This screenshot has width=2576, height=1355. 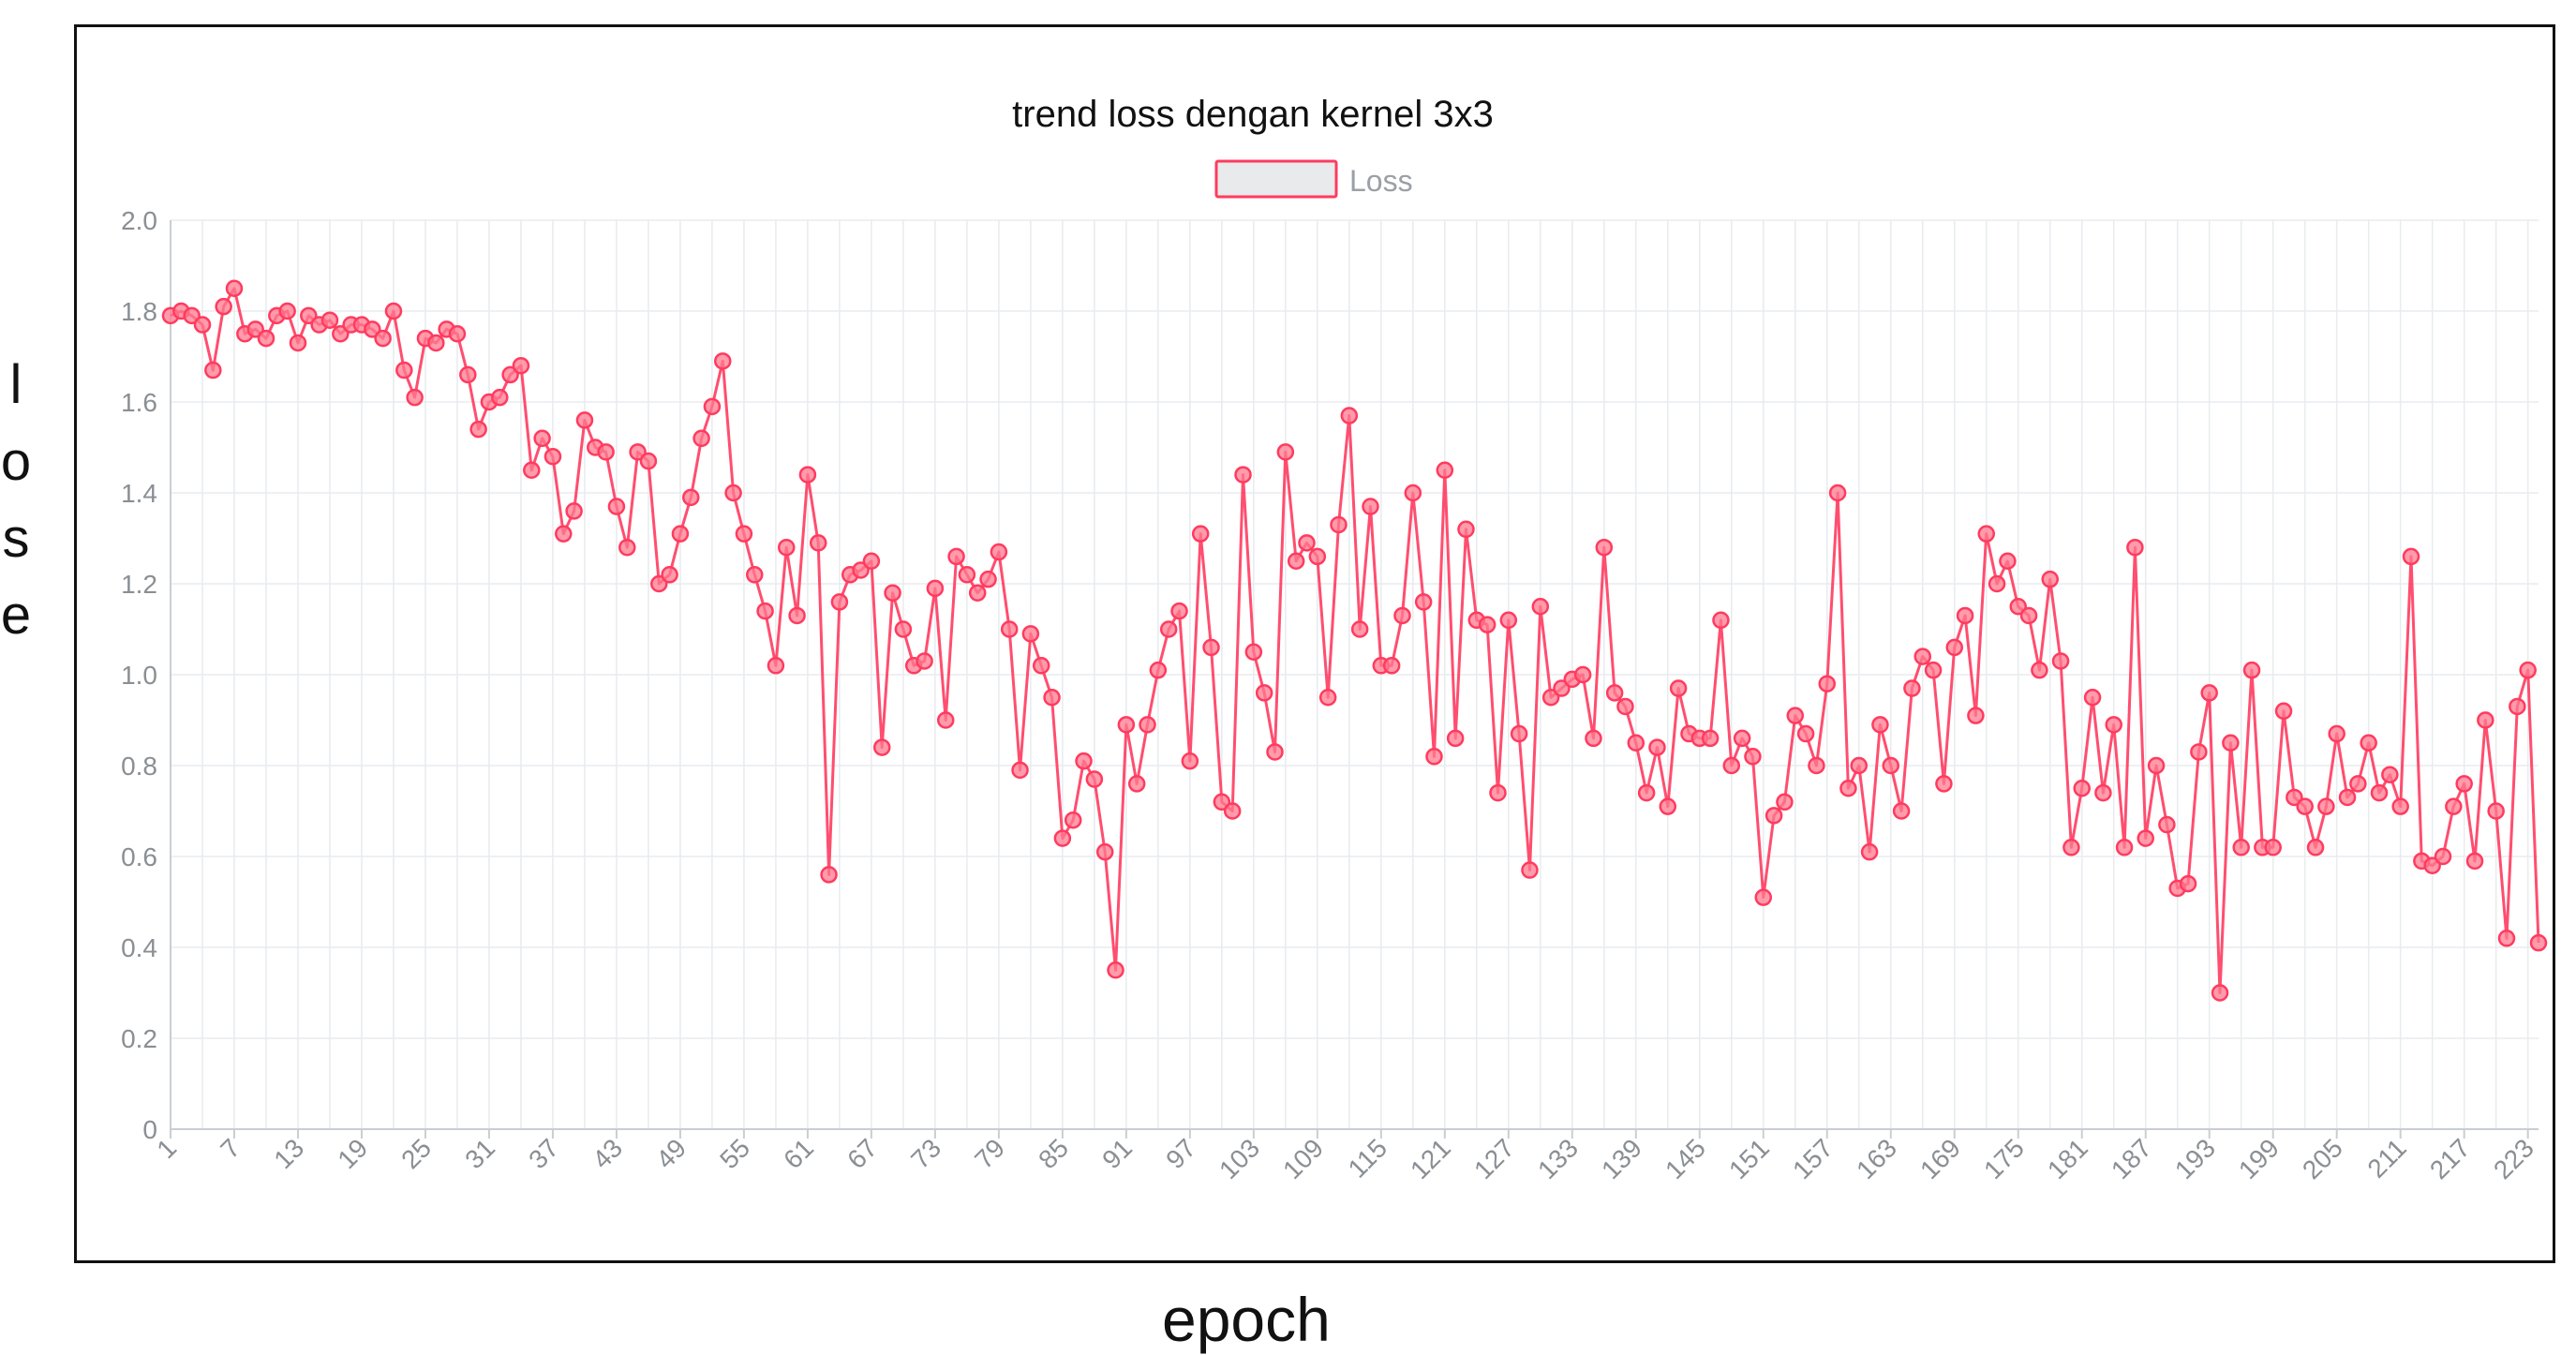 I want to click on x-tick-label: 145, so click(x=1685, y=1158).